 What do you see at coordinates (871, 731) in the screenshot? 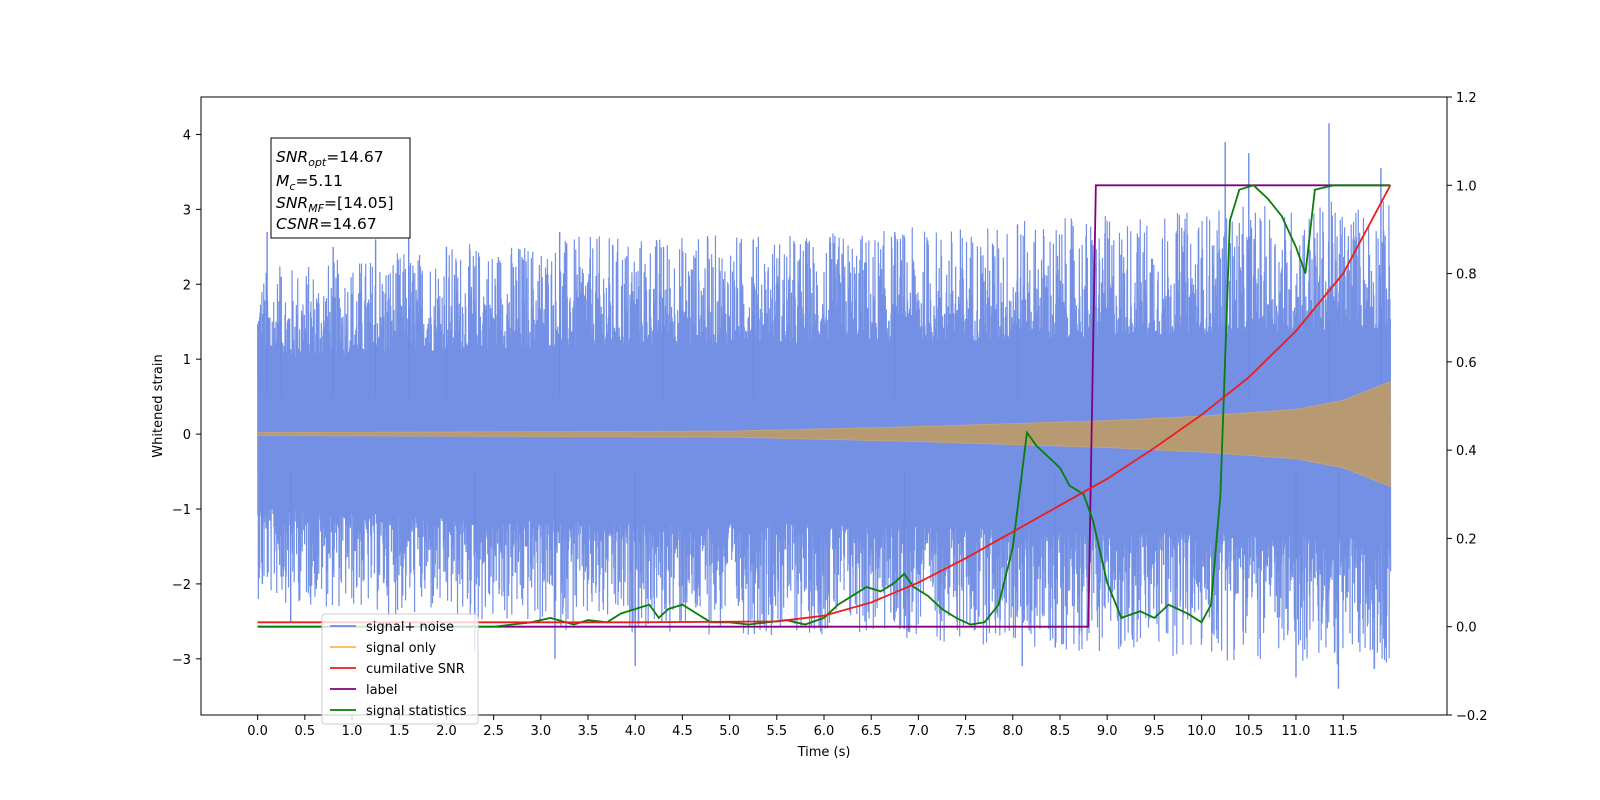
I see `x-tick-label: 6.5` at bounding box center [871, 731].